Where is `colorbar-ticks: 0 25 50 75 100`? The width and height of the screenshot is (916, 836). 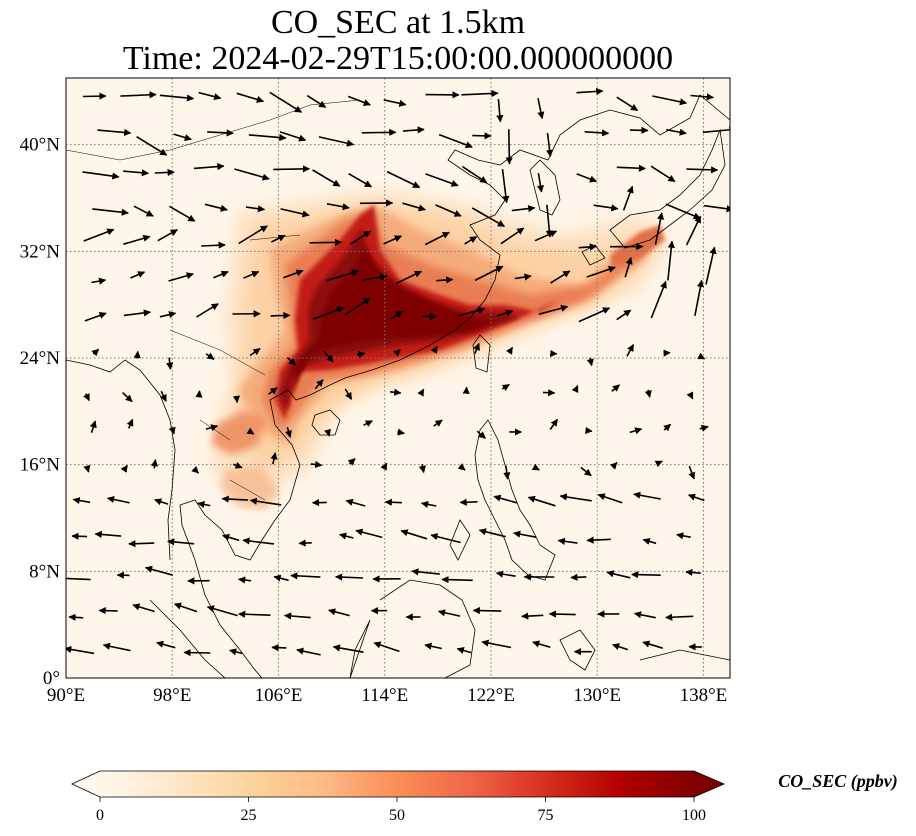 colorbar-ticks: 0 25 50 75 100 is located at coordinates (401, 810).